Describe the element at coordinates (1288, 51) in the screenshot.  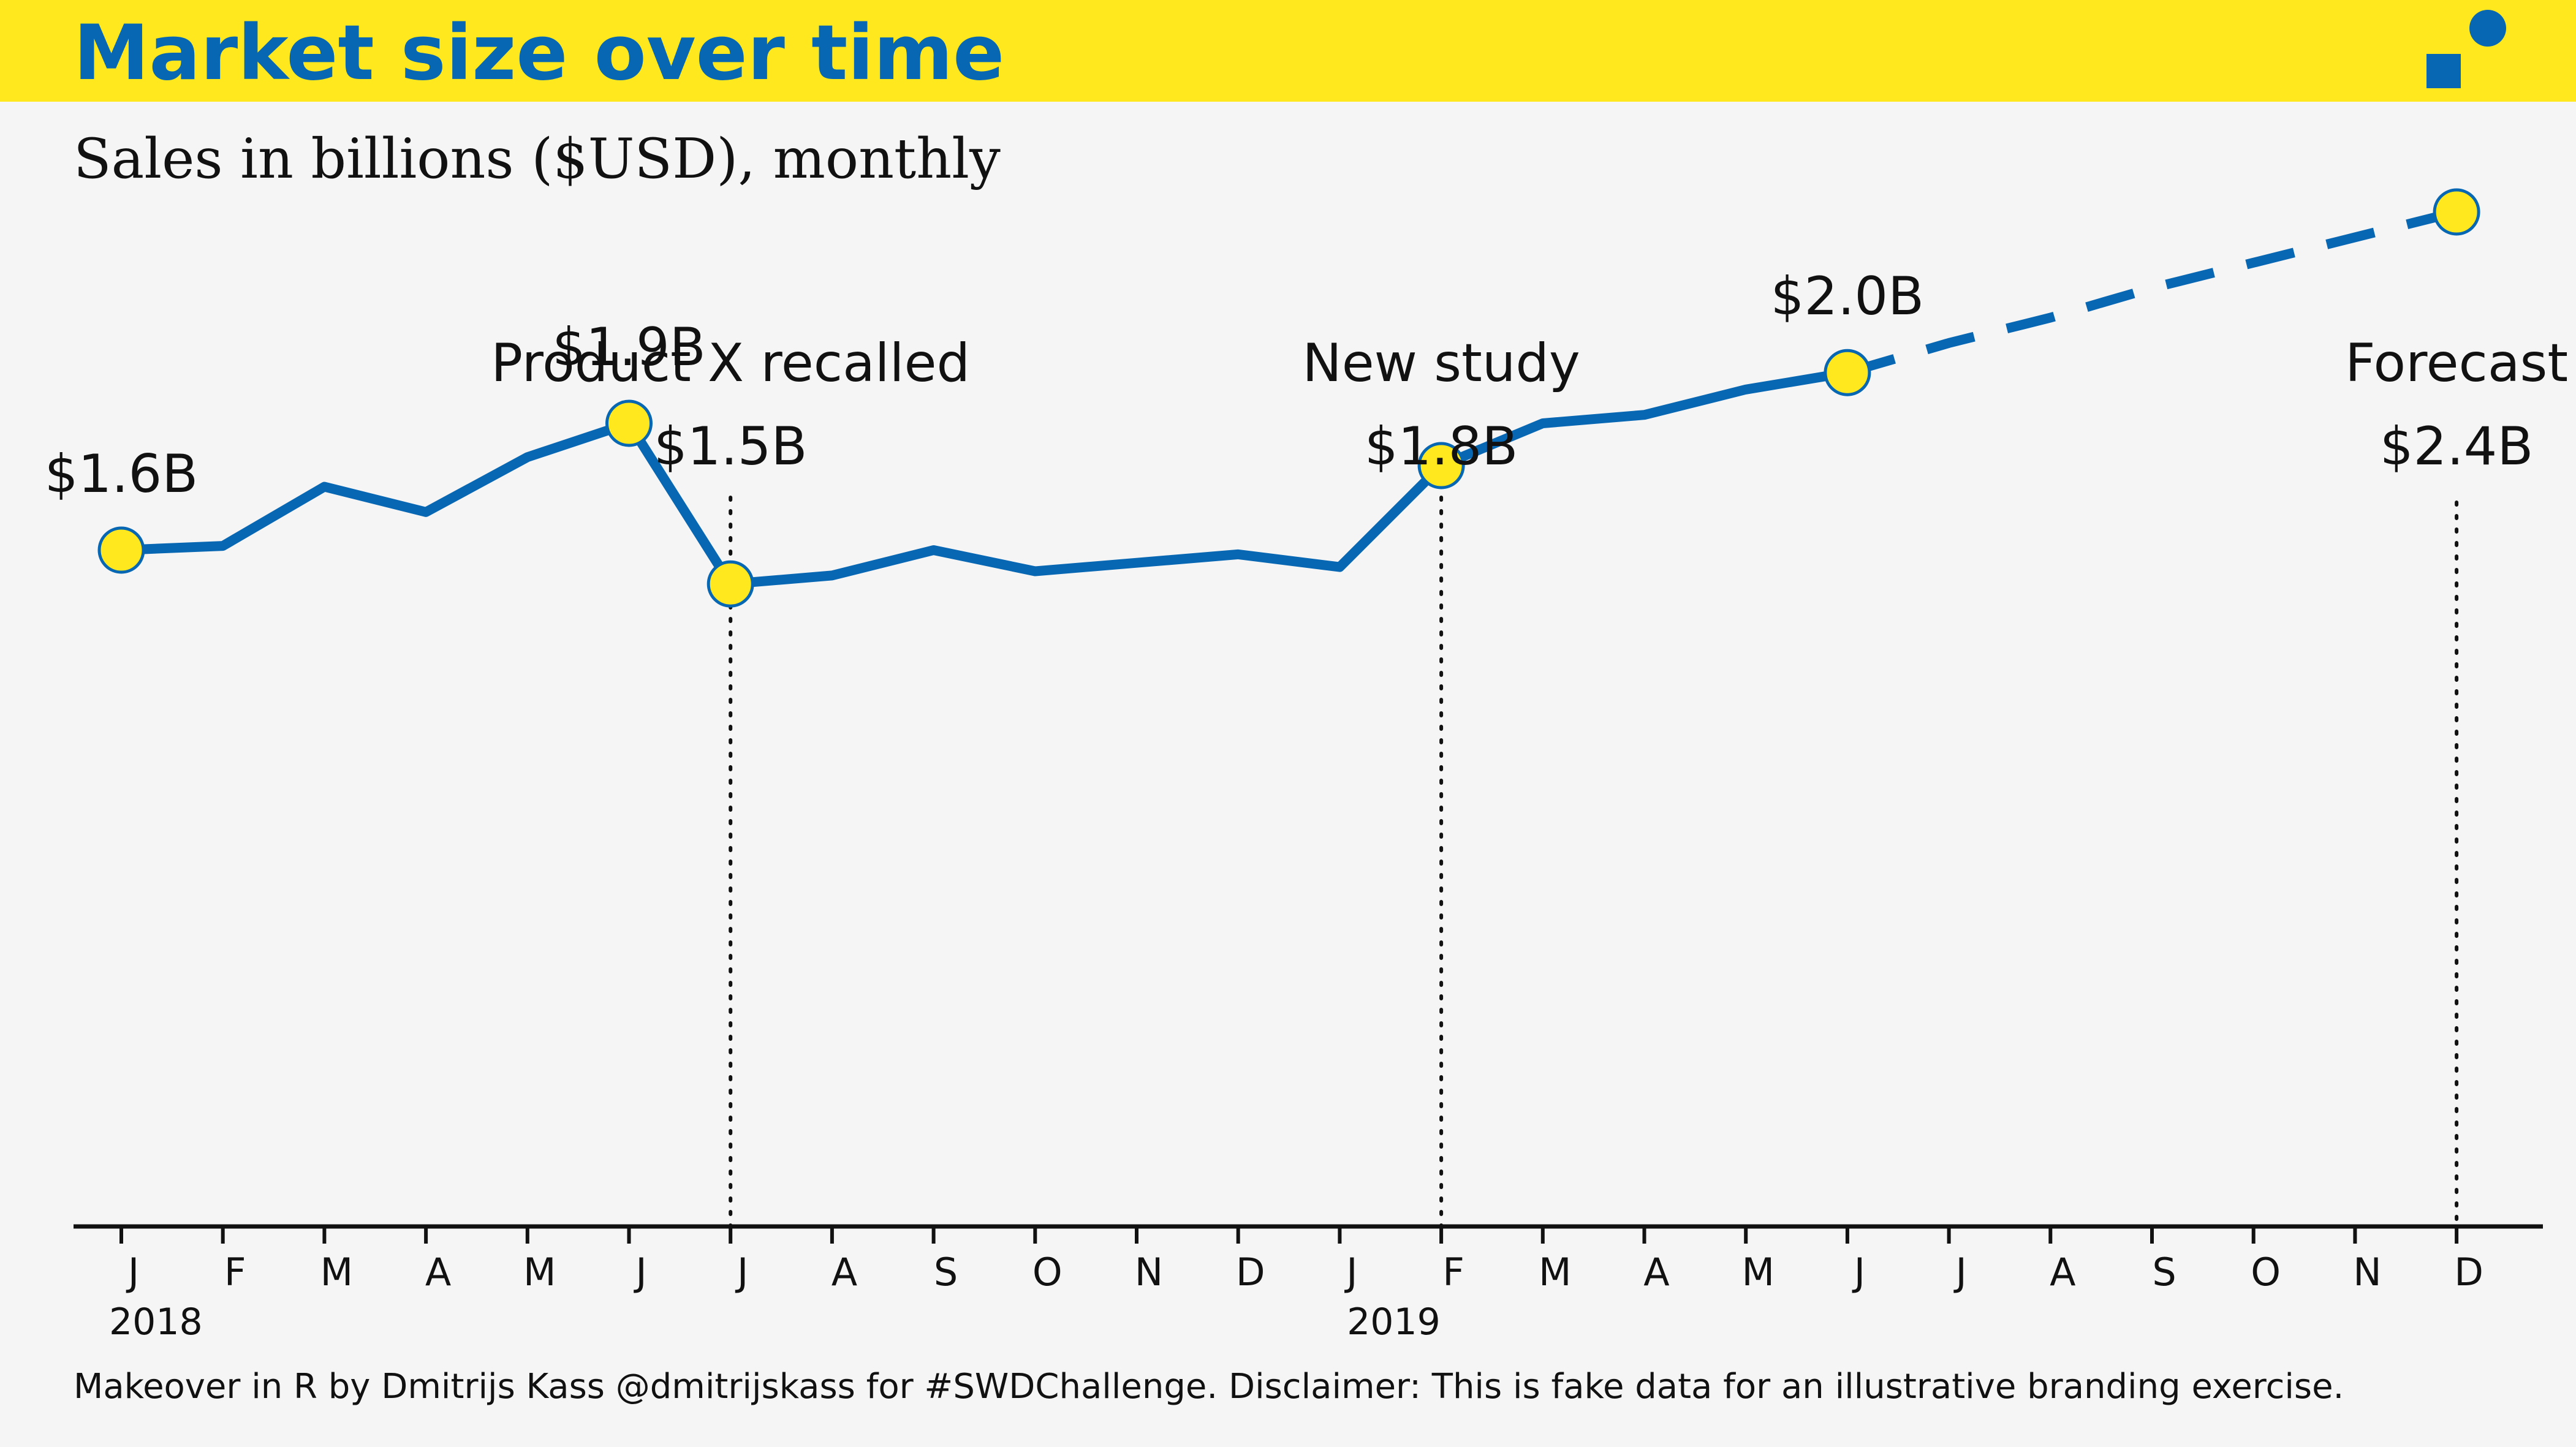
I see `header-band` at that location.